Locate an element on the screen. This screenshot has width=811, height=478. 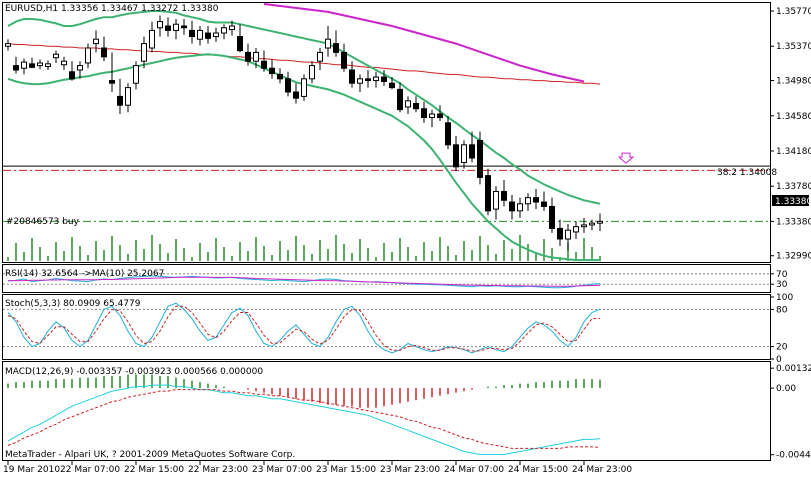
rsi-panel-frame is located at coordinates (386, 278).